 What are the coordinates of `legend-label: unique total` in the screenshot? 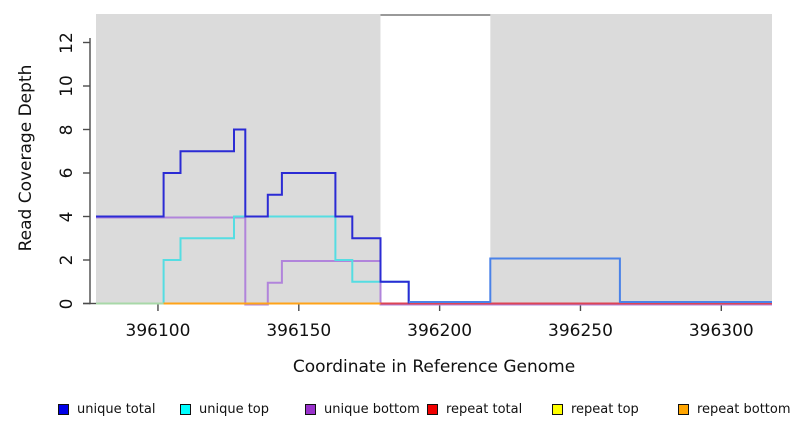 It's located at (116, 409).